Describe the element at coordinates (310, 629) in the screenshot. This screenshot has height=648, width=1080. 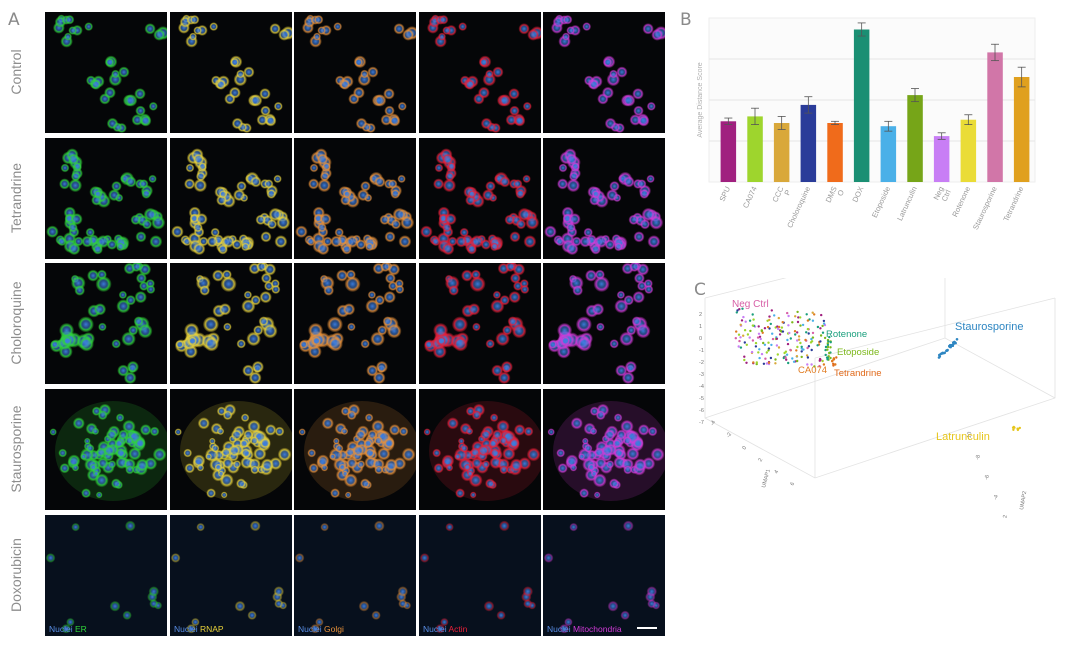
I see `channel-label-nuclei: Nuclei` at that location.